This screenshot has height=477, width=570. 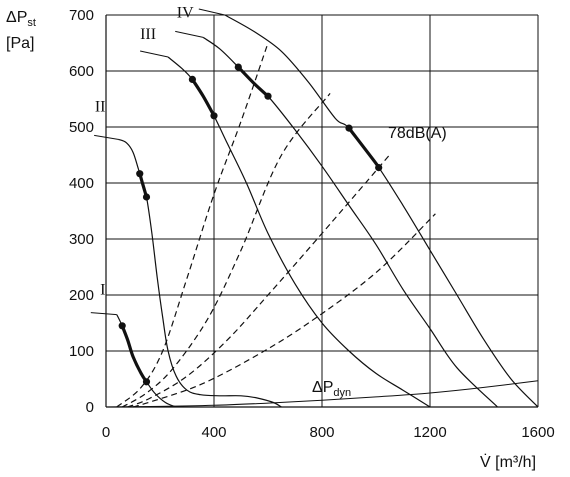 What do you see at coordinates (429, 432) in the screenshot?
I see `x-tick-label-1200: 1200` at bounding box center [429, 432].